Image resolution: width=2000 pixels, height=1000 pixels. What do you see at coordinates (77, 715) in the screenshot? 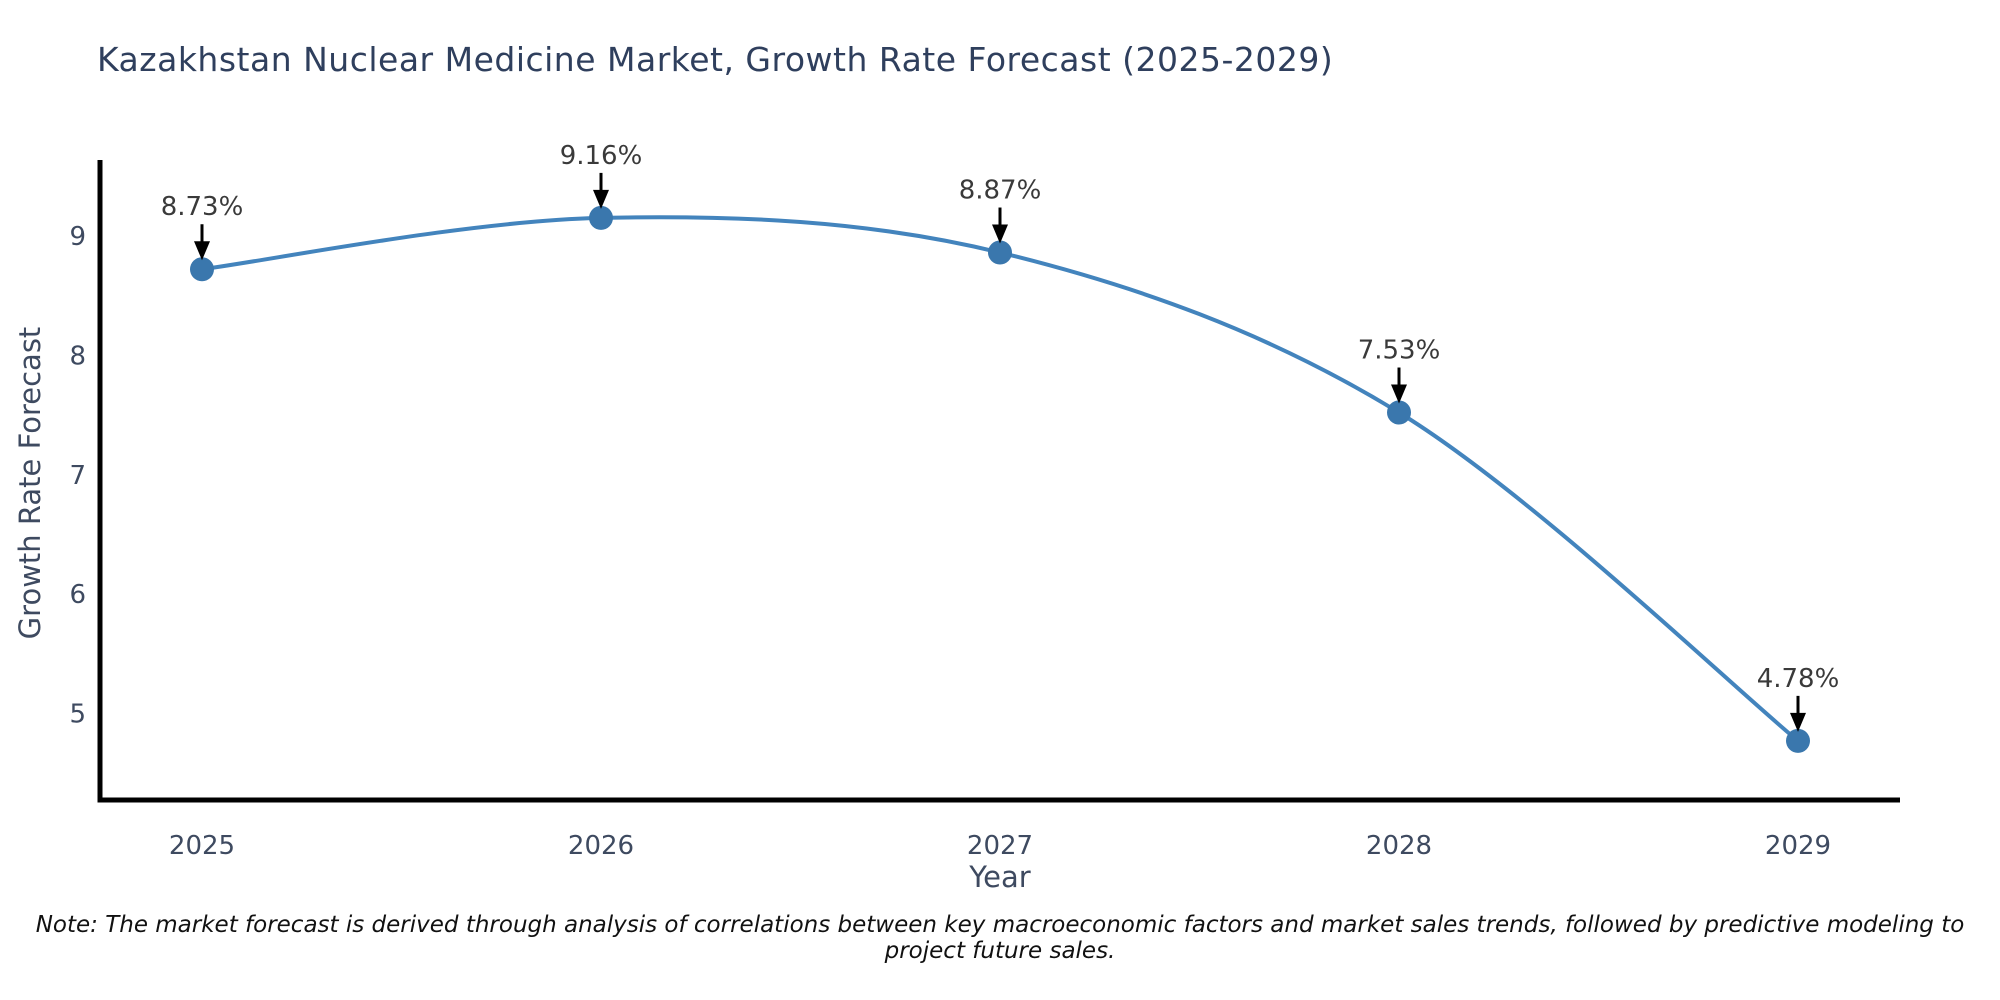
I see `y-tick-label: 5` at bounding box center [77, 715].